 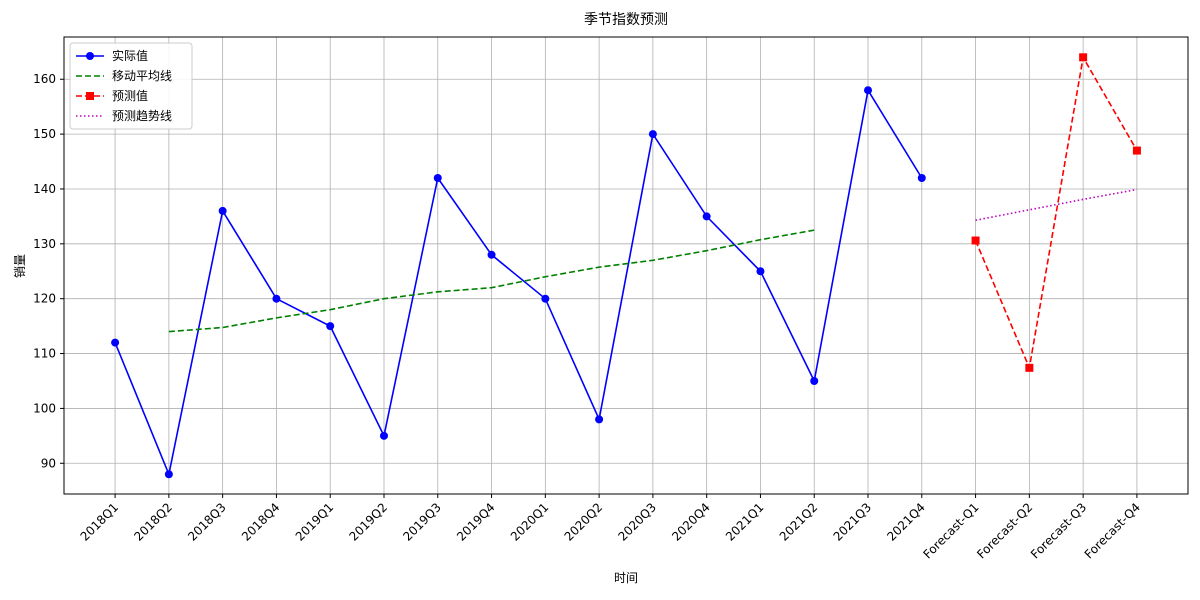 What do you see at coordinates (44, 299) in the screenshot?
I see `y-tick-label: 120` at bounding box center [44, 299].